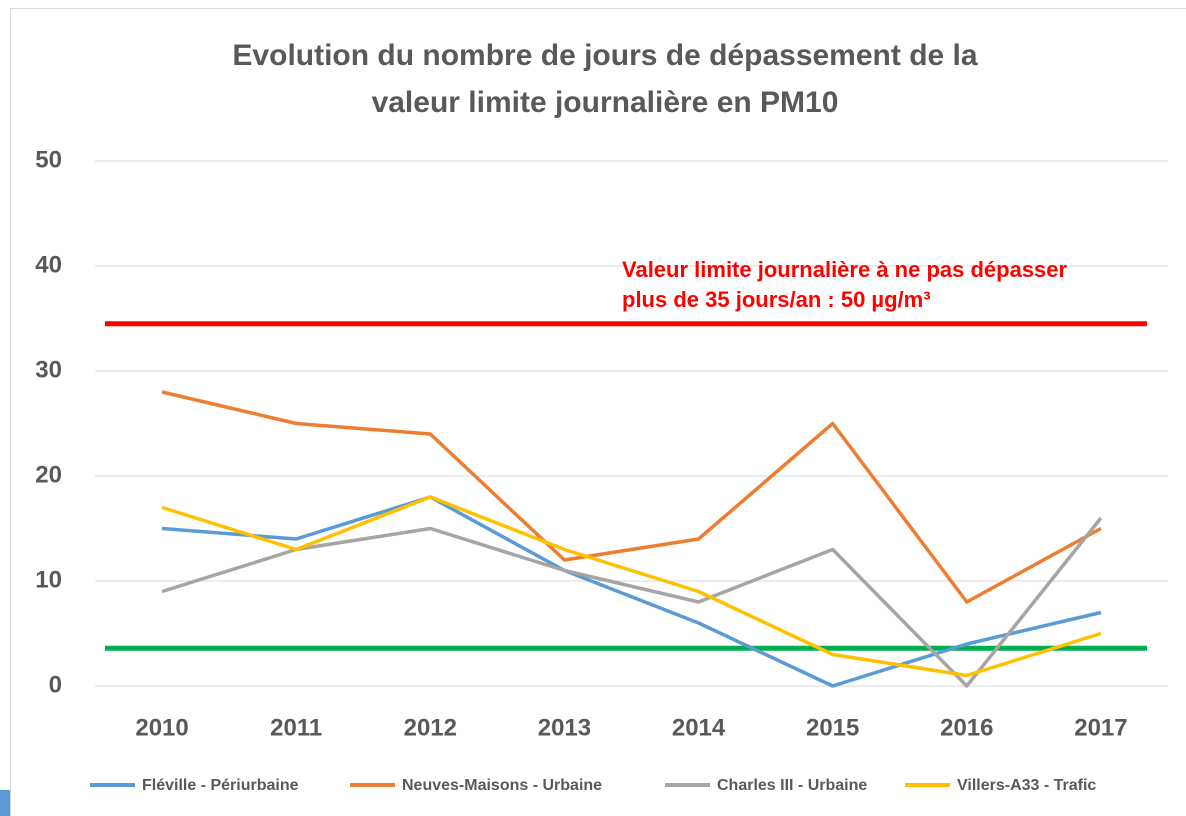  Describe the element at coordinates (220, 785) in the screenshot. I see `legend-label: Fléville - Périurbaine` at that location.